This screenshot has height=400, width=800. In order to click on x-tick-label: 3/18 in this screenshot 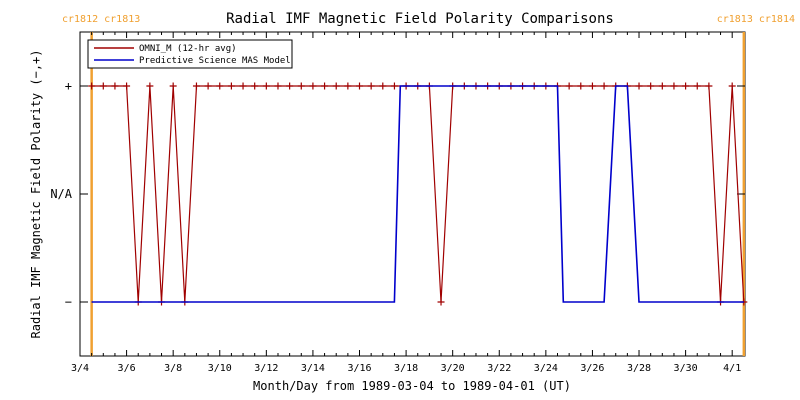, I will do `click(406, 368)`.